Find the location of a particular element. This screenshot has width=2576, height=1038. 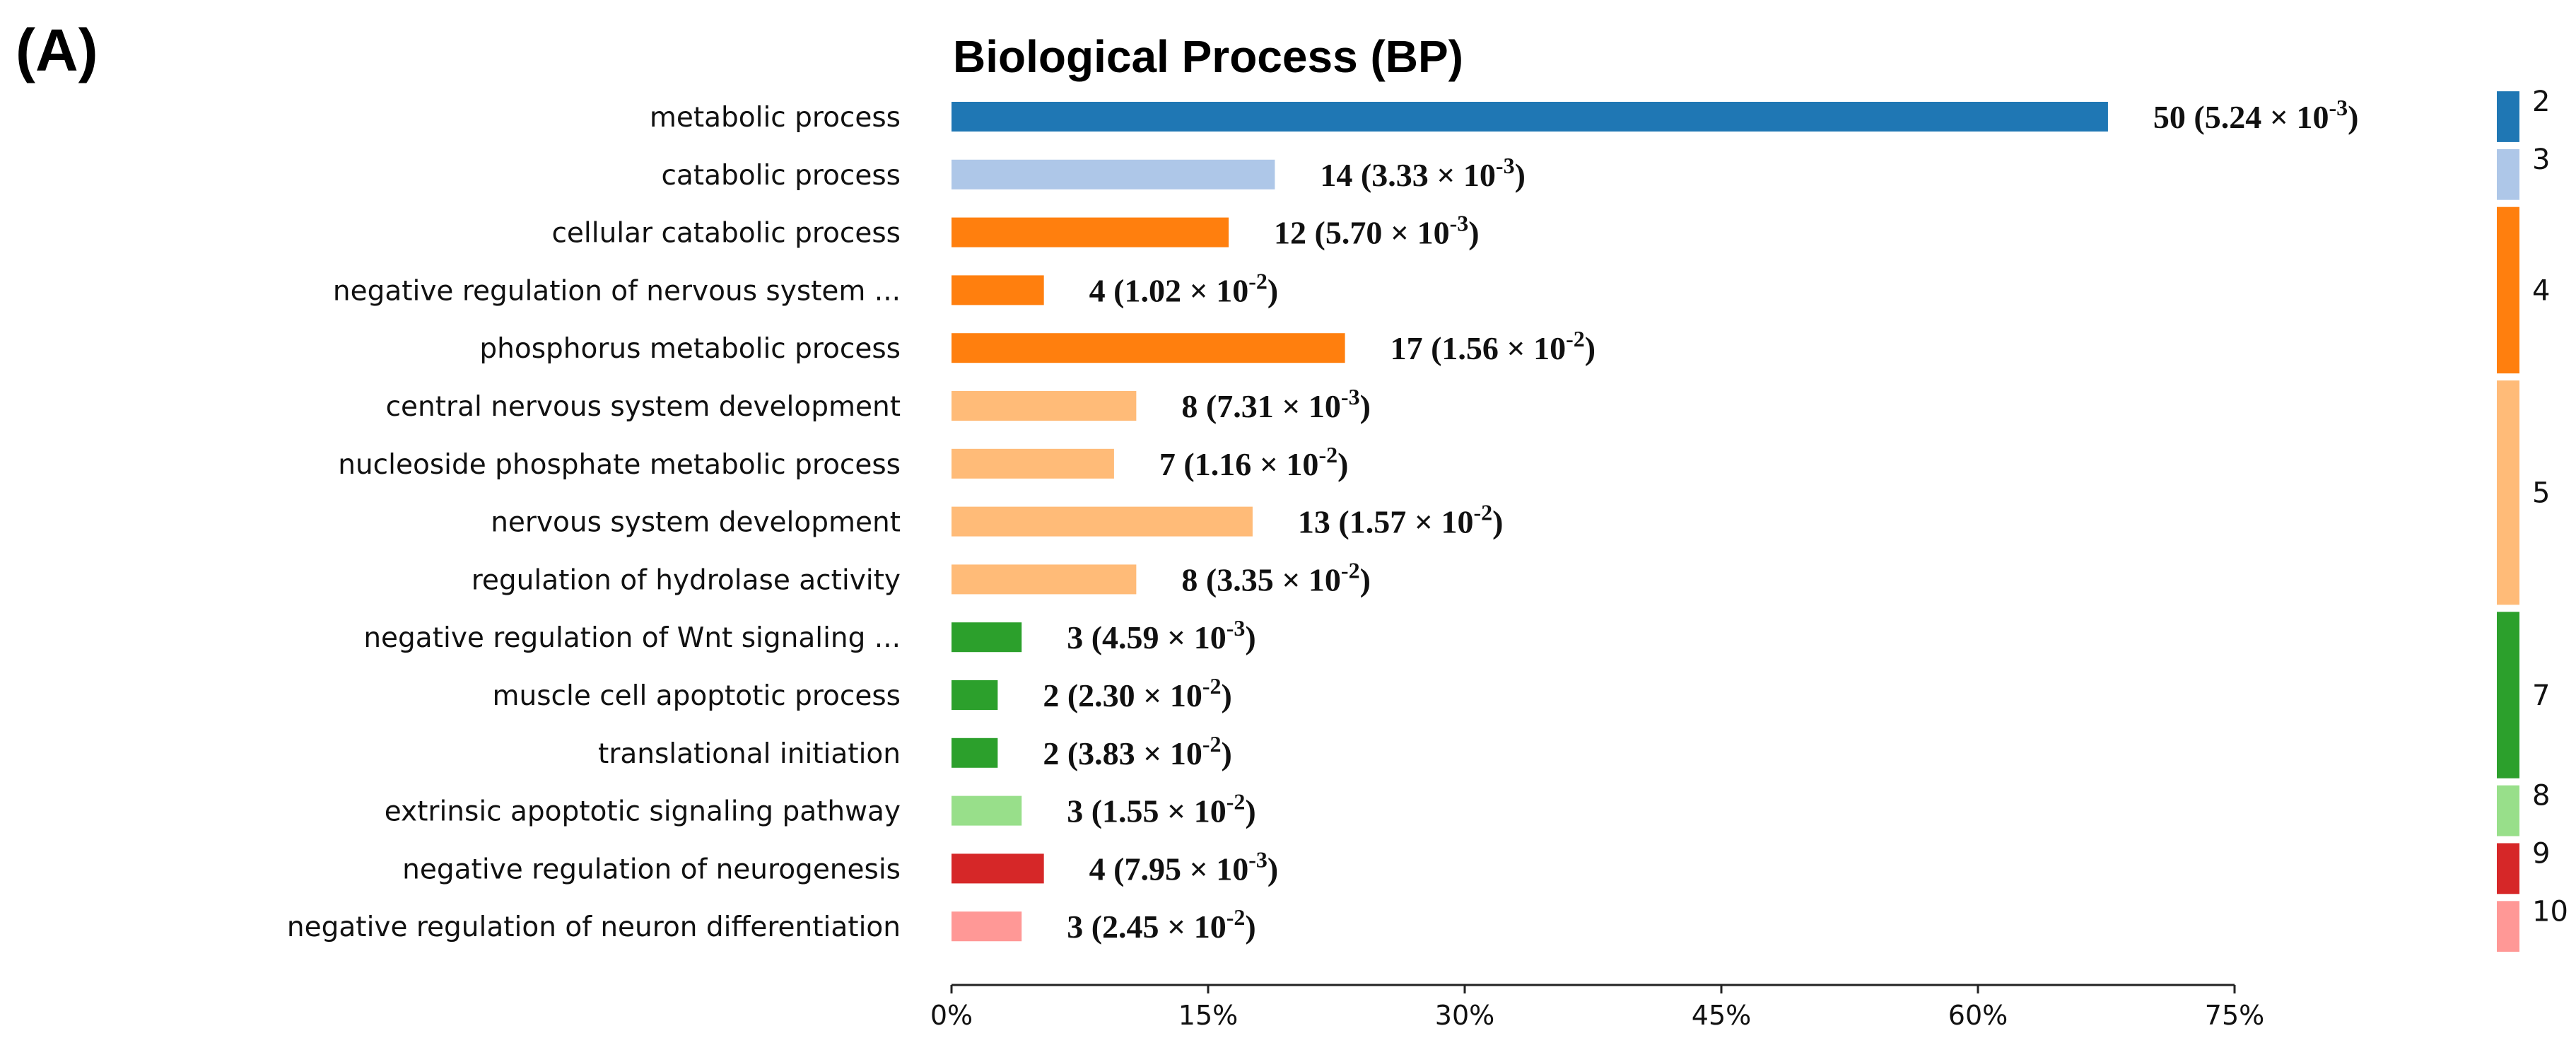

pvalue-mantissa: 4.59 is located at coordinates (1130, 637).